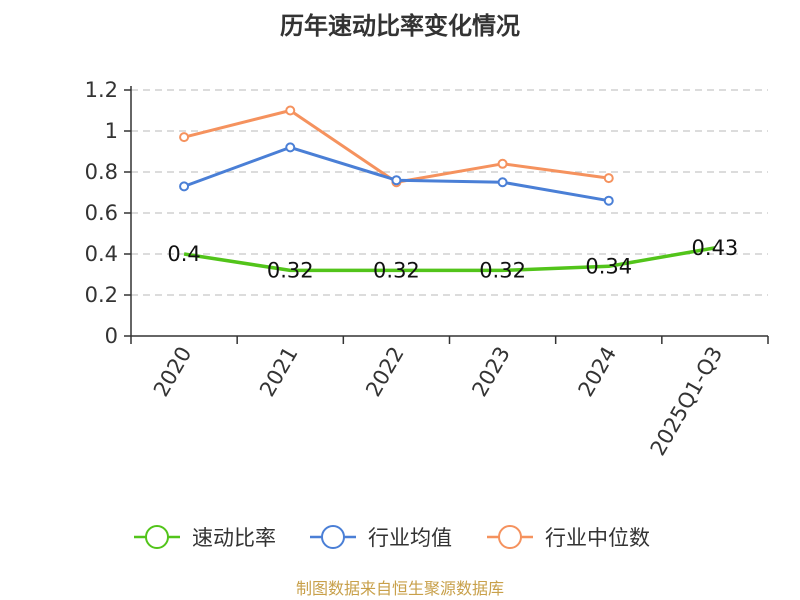 This screenshot has width=800, height=600. I want to click on data-labels: 0.4 0.32 0.32 0.32 0.34 0.43, so click(452, 259).